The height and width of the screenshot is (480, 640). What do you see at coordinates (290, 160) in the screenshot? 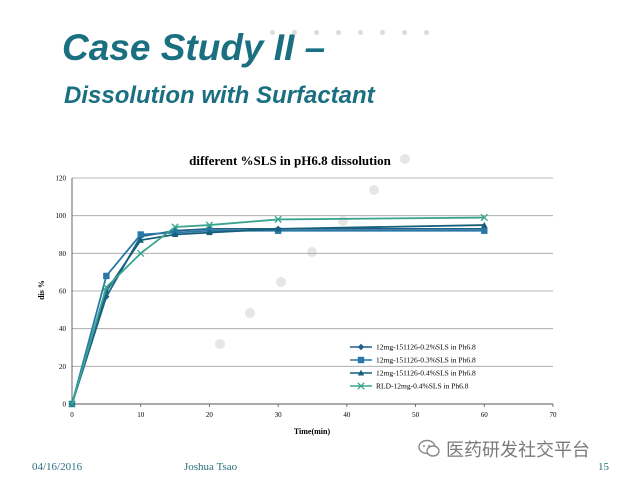
I see `chart-title: different %SLS in pH6.8 dissolution` at bounding box center [290, 160].